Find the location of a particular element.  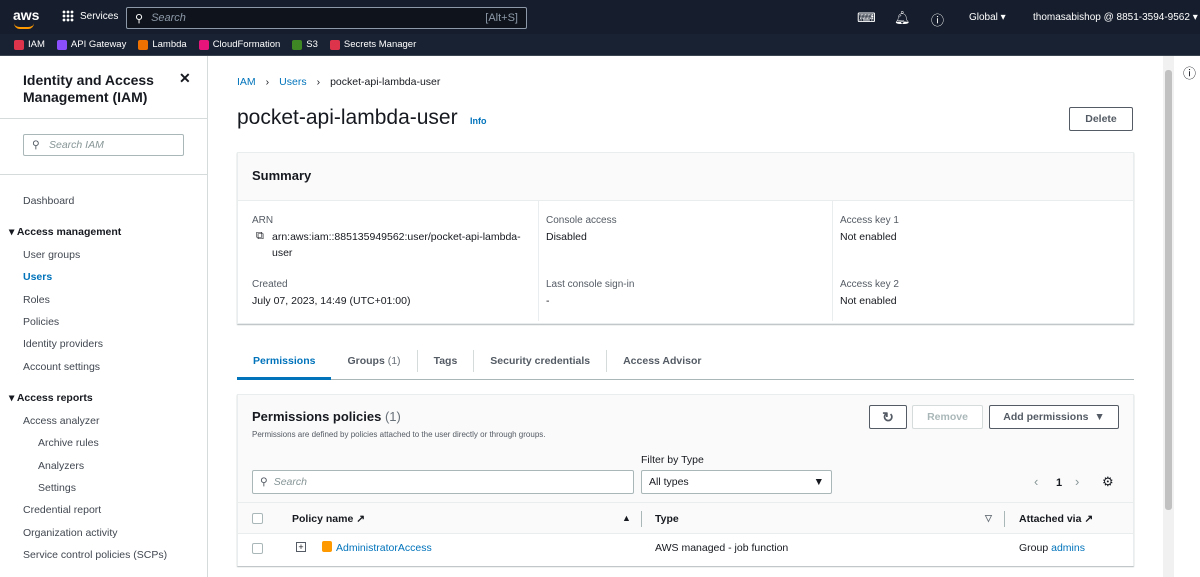

favorite-cloudformation: CloudFormation is located at coordinates (239, 44).